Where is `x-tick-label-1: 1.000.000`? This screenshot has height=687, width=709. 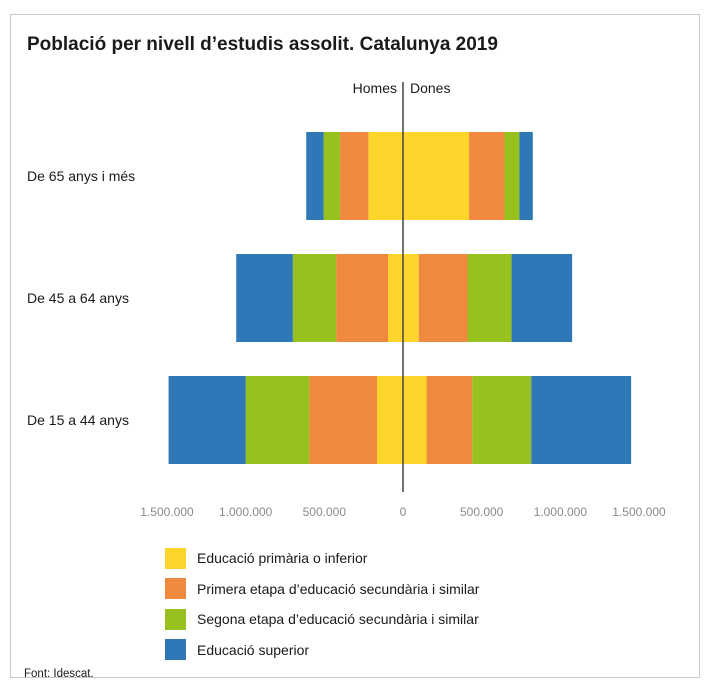
x-tick-label-1: 1.000.000 is located at coordinates (246, 512).